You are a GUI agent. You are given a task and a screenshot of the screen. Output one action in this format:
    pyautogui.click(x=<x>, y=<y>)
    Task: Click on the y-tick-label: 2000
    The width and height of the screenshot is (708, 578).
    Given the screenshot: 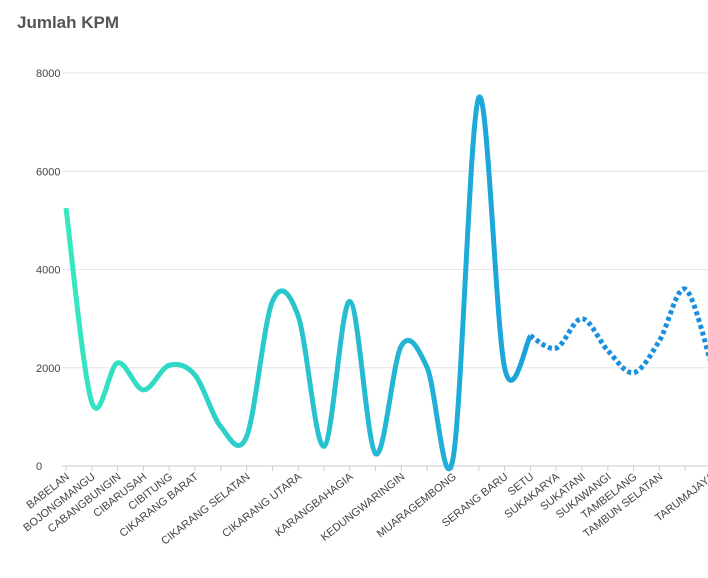 What is the action you would take?
    pyautogui.click(x=48, y=369)
    